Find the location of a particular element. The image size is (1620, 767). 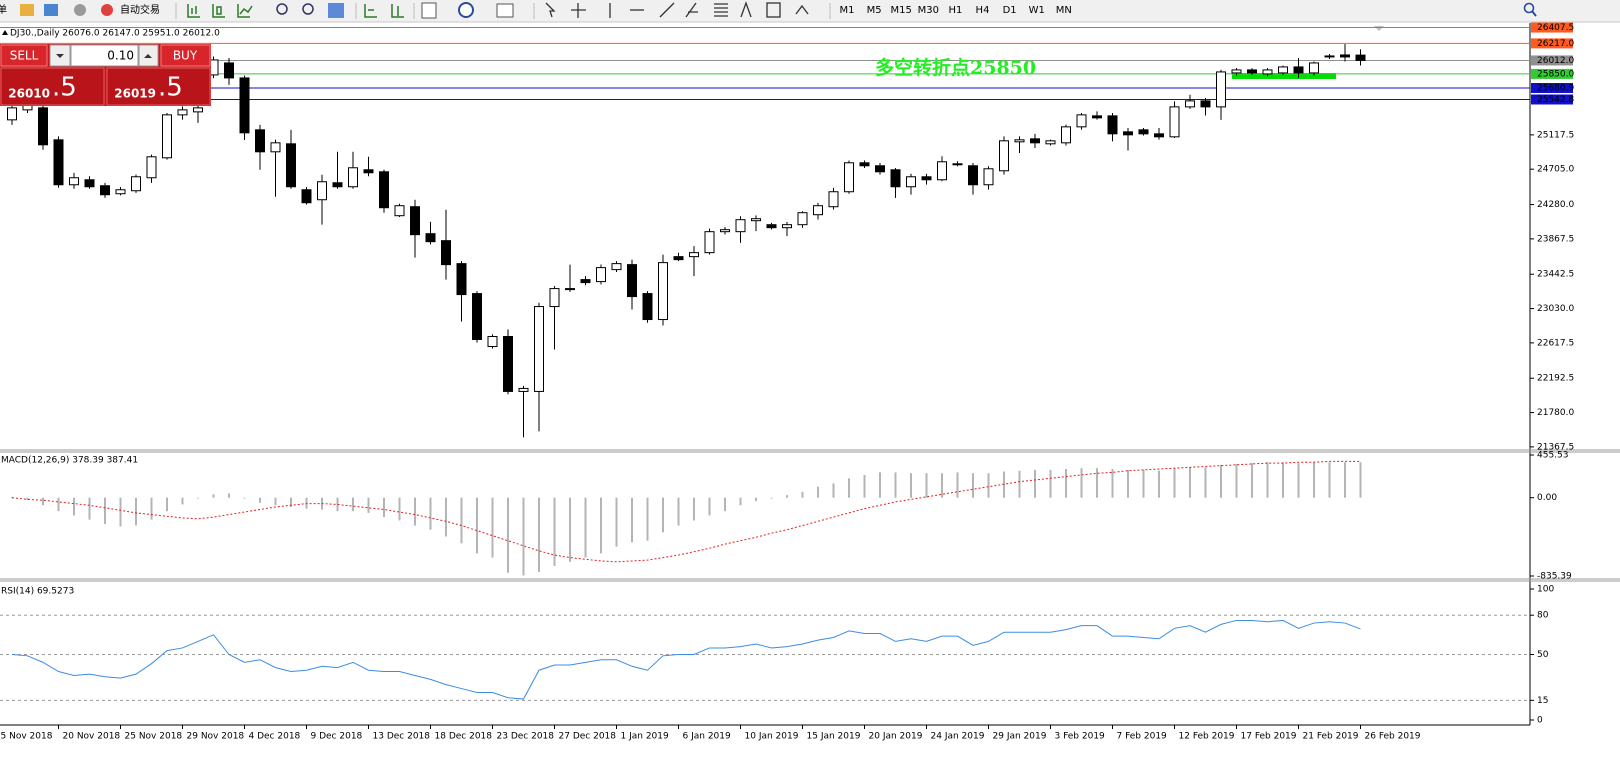

lot-up-arrow is located at coordinates (148, 56).